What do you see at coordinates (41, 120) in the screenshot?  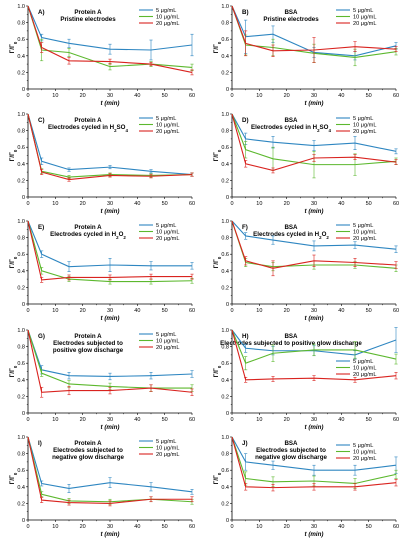 I see `panel-letter: C)` at bounding box center [41, 120].